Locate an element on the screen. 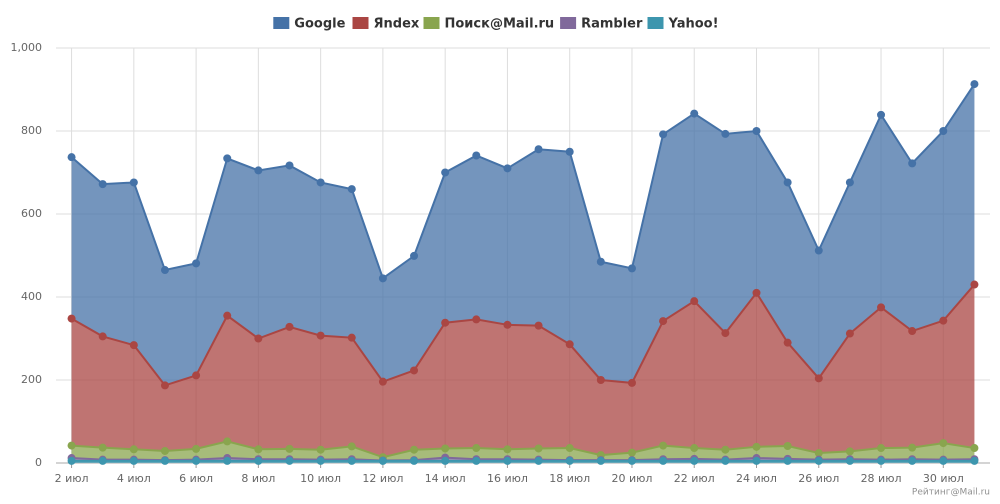  x-tick-label: 4 июл is located at coordinates (134, 478).